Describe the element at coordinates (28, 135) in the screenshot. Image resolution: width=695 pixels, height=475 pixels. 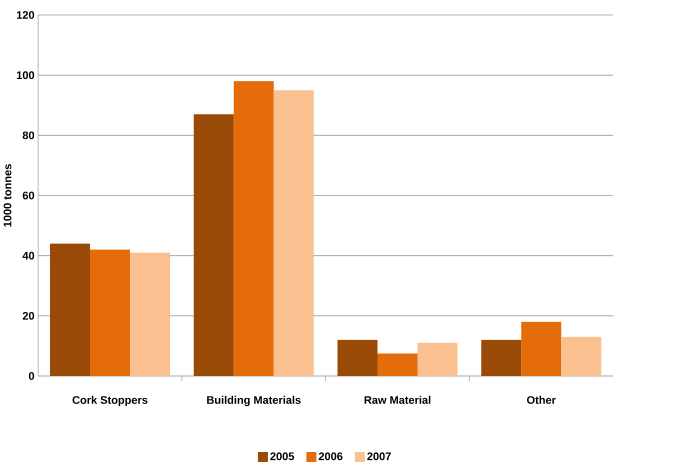
I see `y-tick-label: 80` at that location.